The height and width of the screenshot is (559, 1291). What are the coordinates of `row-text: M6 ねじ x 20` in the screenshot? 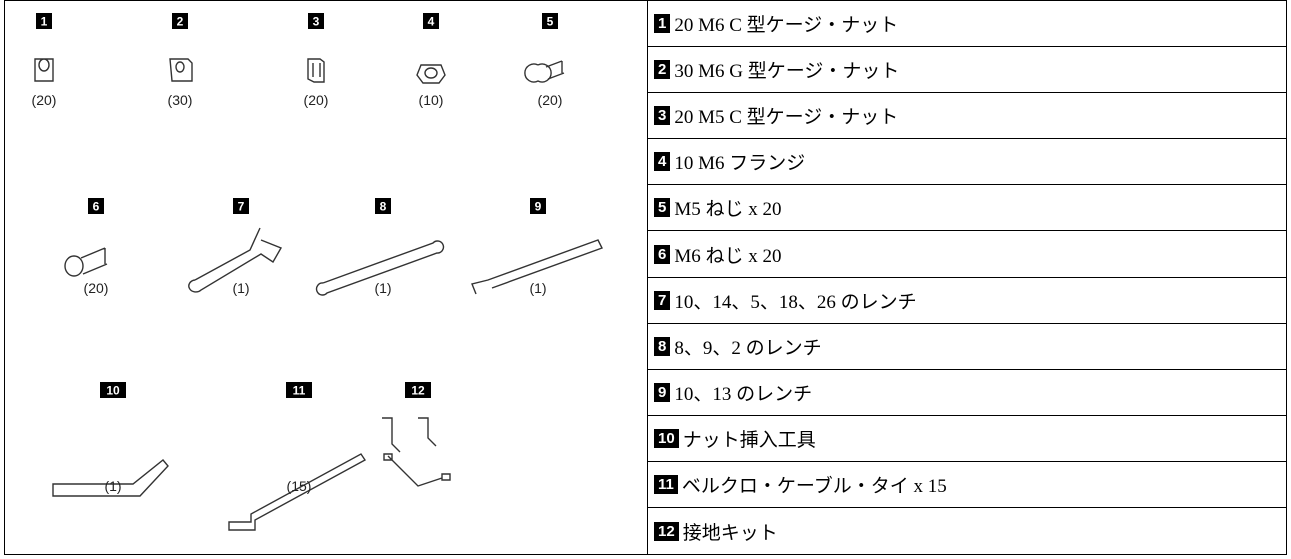 It's located at (728, 256).